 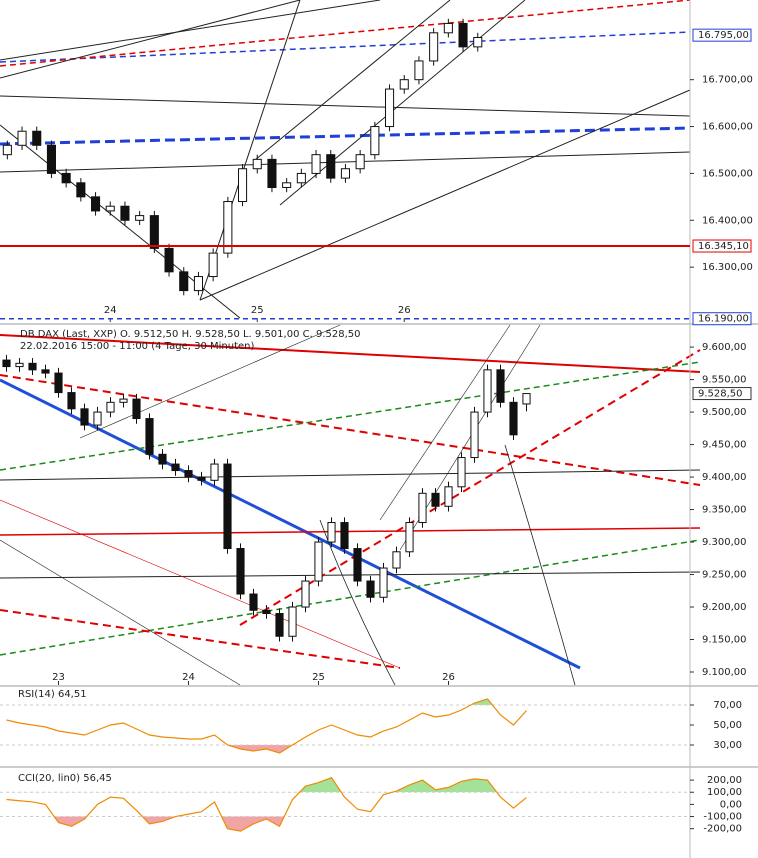 I want to click on x-tick-label: 23, so click(x=58, y=677).